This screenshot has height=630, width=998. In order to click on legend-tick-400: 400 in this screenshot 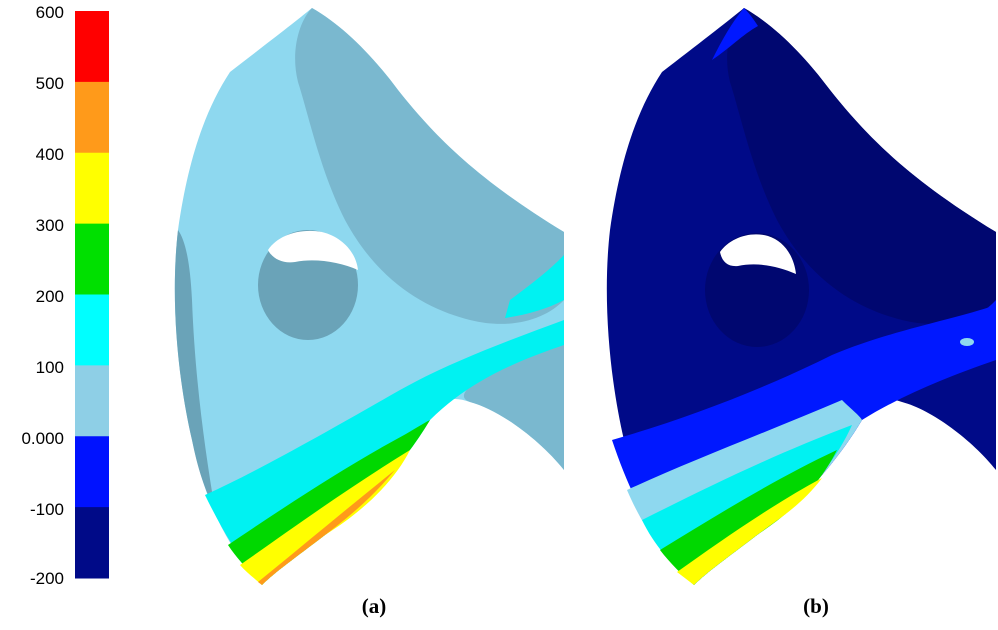, I will do `click(50, 154)`.